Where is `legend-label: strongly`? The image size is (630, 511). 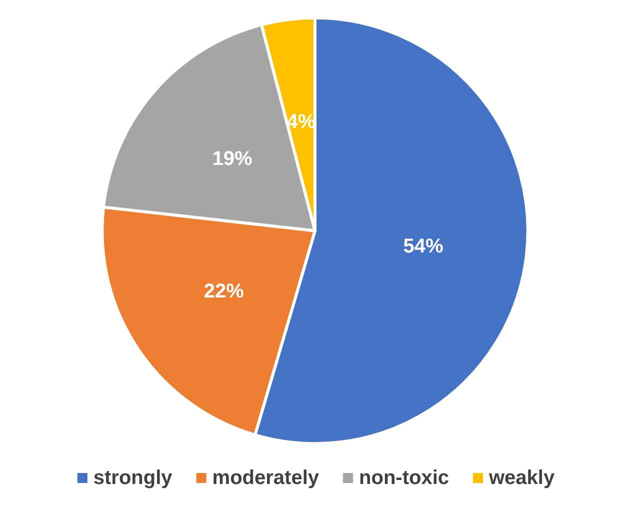 legend-label: strongly is located at coordinates (133, 478).